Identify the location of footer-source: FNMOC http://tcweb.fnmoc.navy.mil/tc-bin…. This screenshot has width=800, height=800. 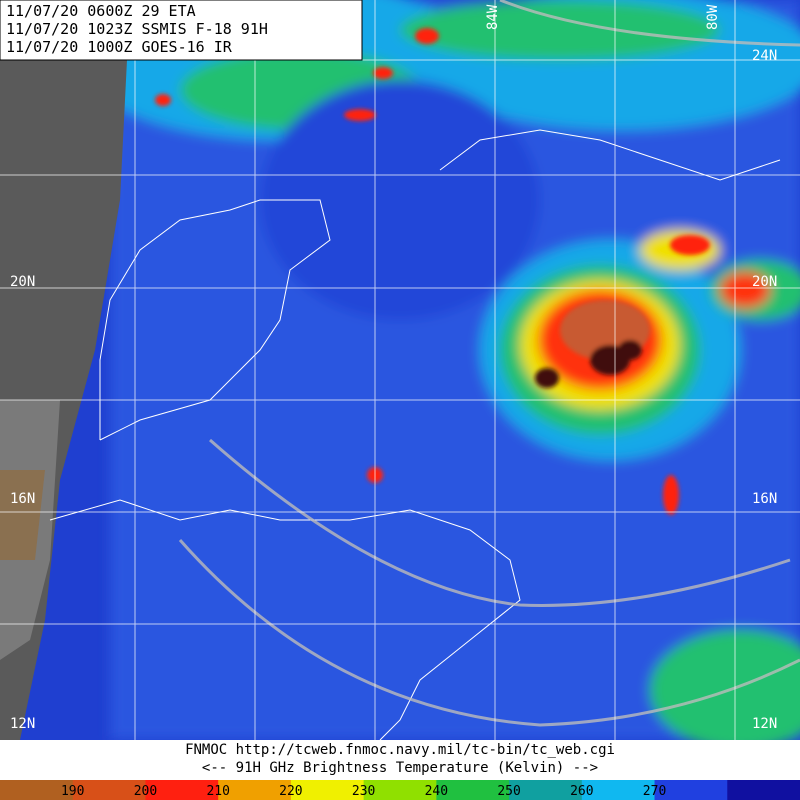
(400, 750).